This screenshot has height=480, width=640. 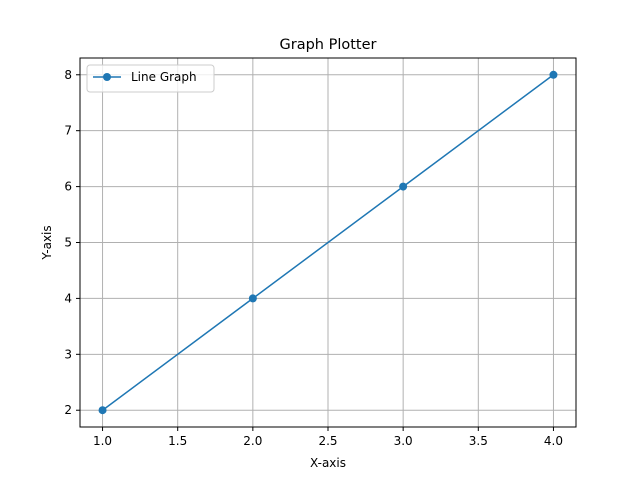 What do you see at coordinates (68, 187) in the screenshot?
I see `y-tick-label: 6` at bounding box center [68, 187].